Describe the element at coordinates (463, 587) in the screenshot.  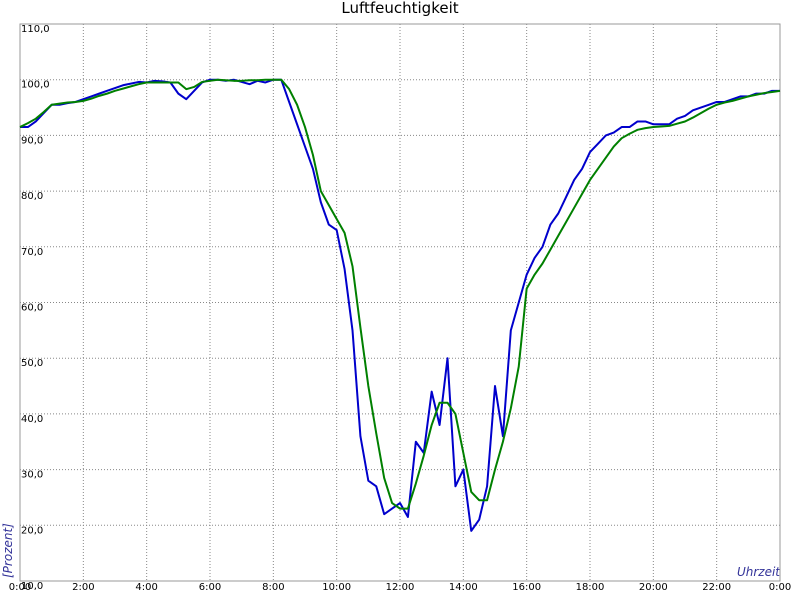
I see `x-tick-label: 14:00` at that location.